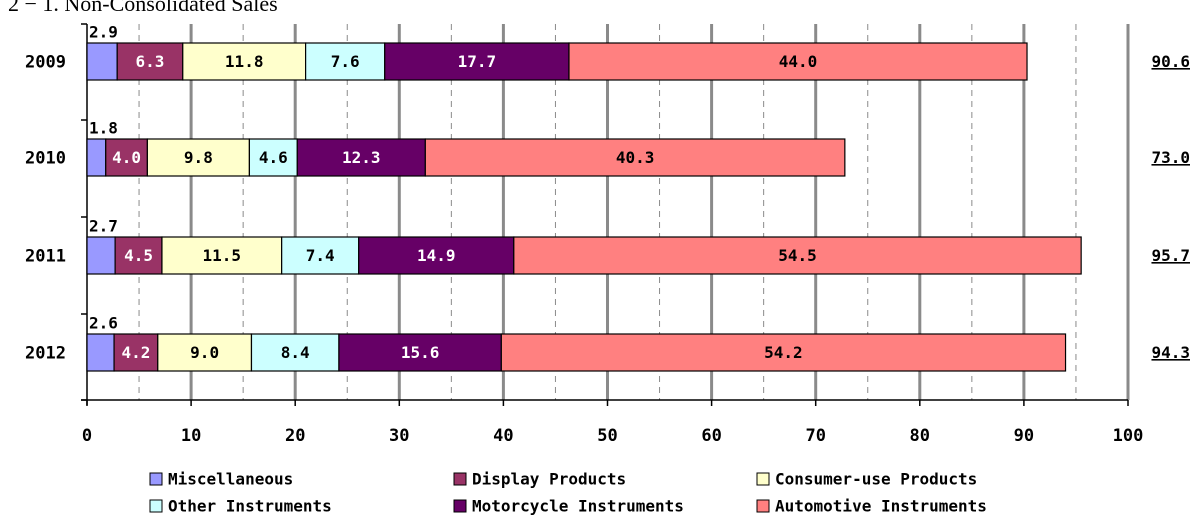  What do you see at coordinates (763, 479) in the screenshot?
I see `legend-swatch-consumer-use-products` at bounding box center [763, 479].